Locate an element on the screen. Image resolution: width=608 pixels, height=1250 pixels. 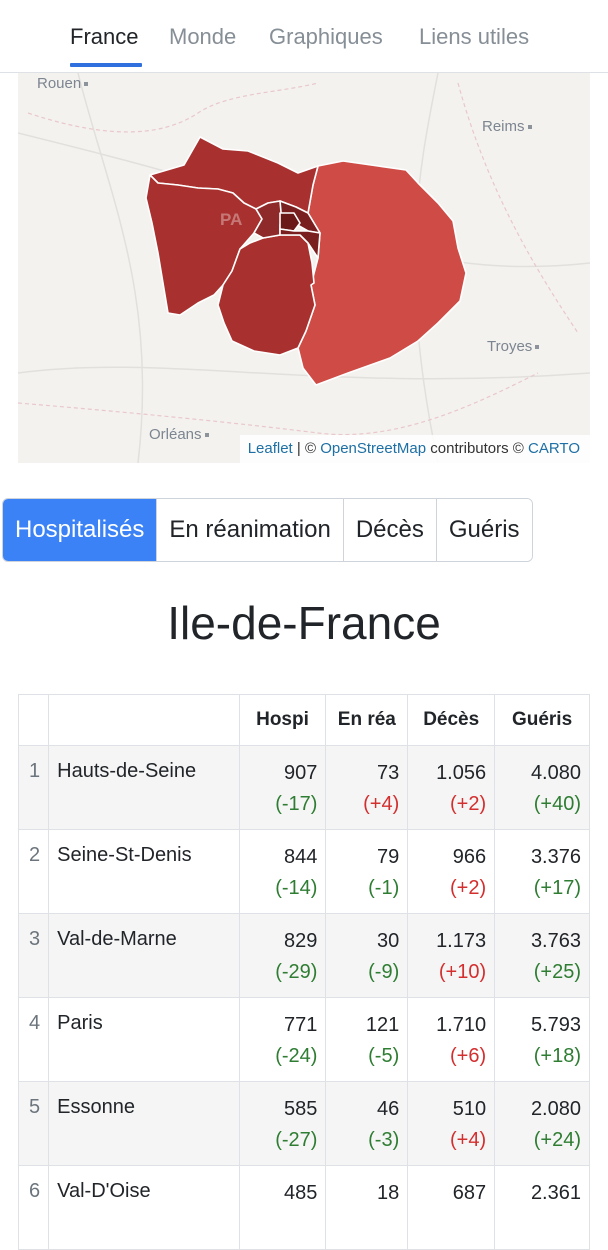
cell-deces: 687 is located at coordinates (451, 1207).